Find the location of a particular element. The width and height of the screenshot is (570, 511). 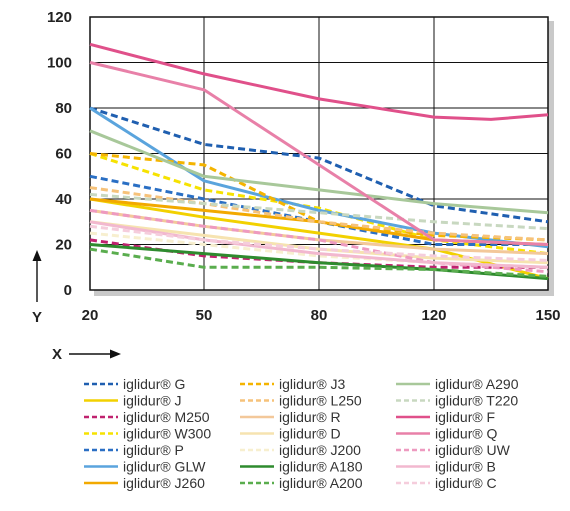

y-tick-label: 60 is located at coordinates (63, 154).